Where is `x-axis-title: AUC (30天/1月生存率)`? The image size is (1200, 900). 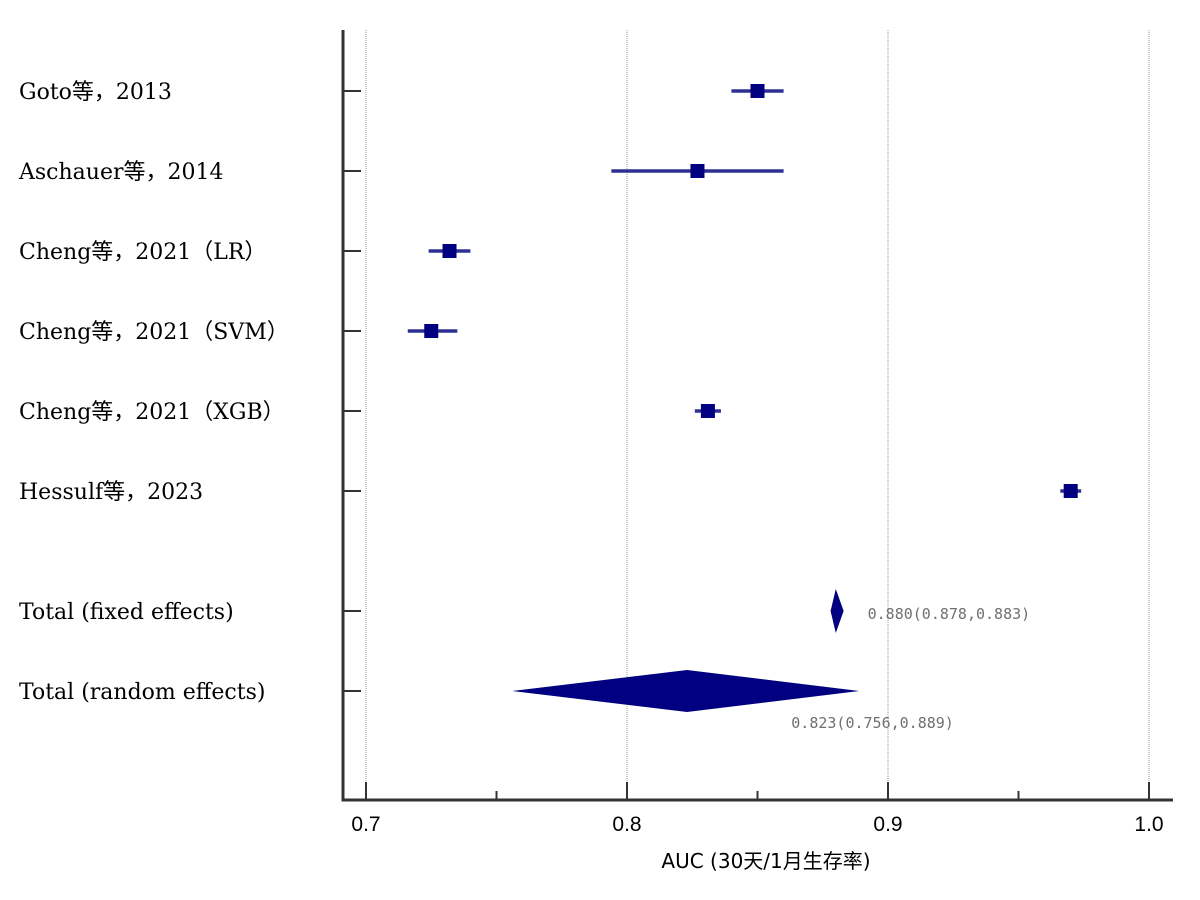
x-axis-title: AUC (30天/1月生存率) is located at coordinates (765, 861).